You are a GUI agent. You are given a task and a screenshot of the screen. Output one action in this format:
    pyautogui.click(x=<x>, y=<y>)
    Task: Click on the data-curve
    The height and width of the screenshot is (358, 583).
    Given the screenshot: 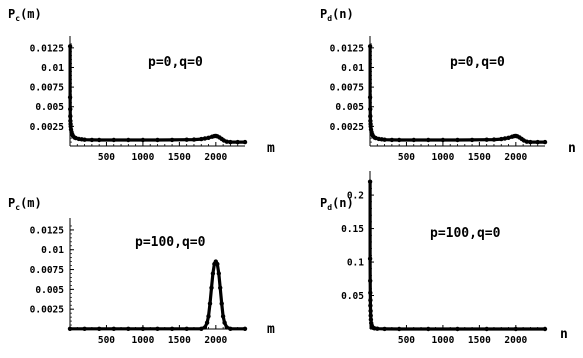 What is the action you would take?
    pyautogui.click(x=457, y=255)
    